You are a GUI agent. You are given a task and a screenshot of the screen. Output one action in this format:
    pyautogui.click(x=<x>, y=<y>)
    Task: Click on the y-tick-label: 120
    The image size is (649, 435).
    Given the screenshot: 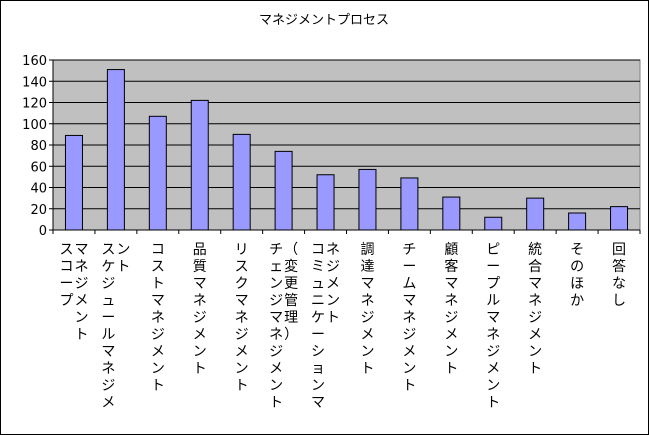 What is the action you would take?
    pyautogui.click(x=34, y=104)
    